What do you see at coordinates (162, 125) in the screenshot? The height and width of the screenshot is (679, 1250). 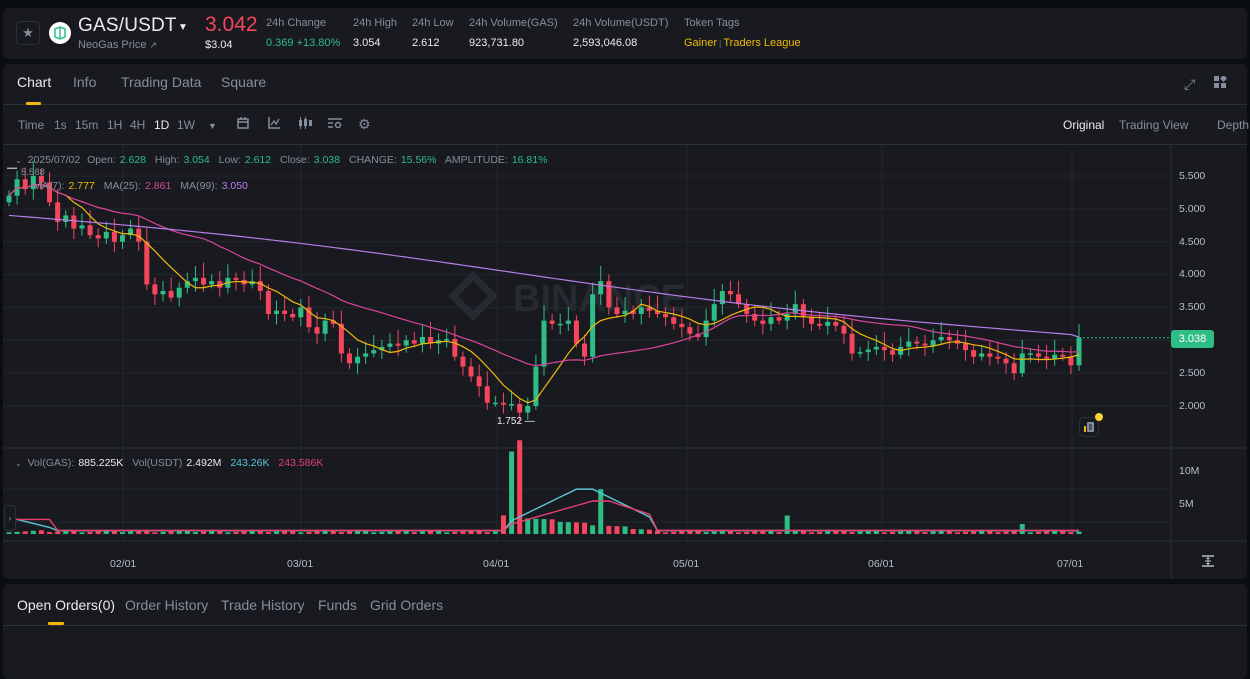 I see `interval-1d: 1D` at bounding box center [162, 125].